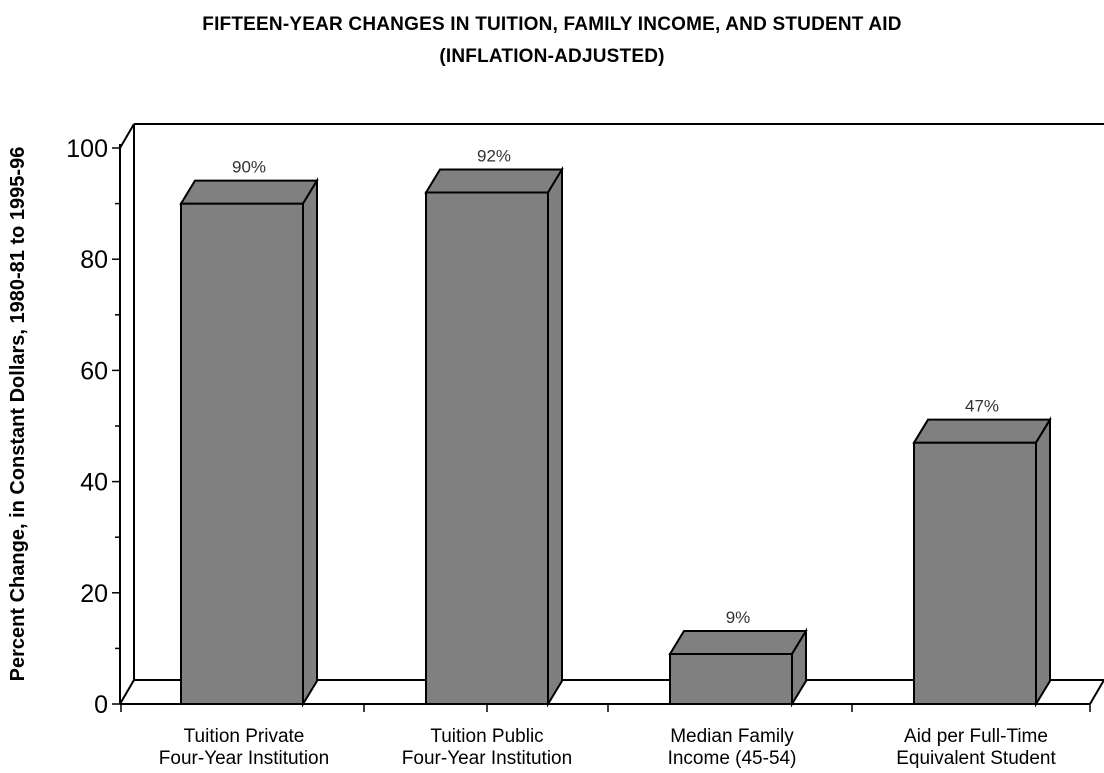 This screenshot has height=773, width=1104. I want to click on x-tick-label: Tuition Public Four-Year Institution, so click(487, 747).